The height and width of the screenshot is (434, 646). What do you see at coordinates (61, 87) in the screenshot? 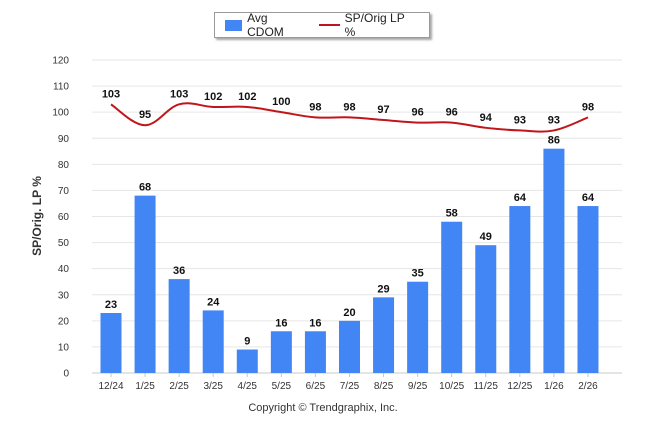
I see `y-tick-label: 110` at bounding box center [61, 87].